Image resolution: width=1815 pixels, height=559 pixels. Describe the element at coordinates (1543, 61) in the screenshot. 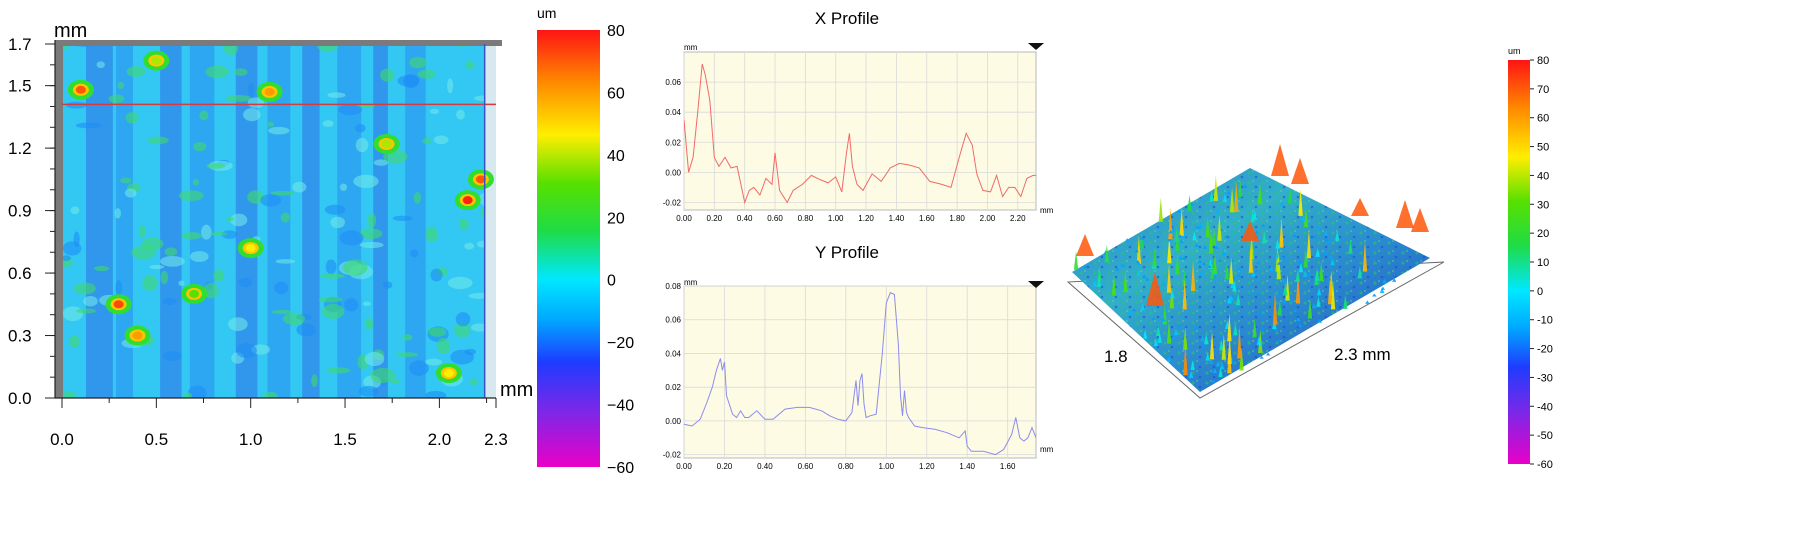

I see `colorbar-3d-tick-label: 80` at that location.